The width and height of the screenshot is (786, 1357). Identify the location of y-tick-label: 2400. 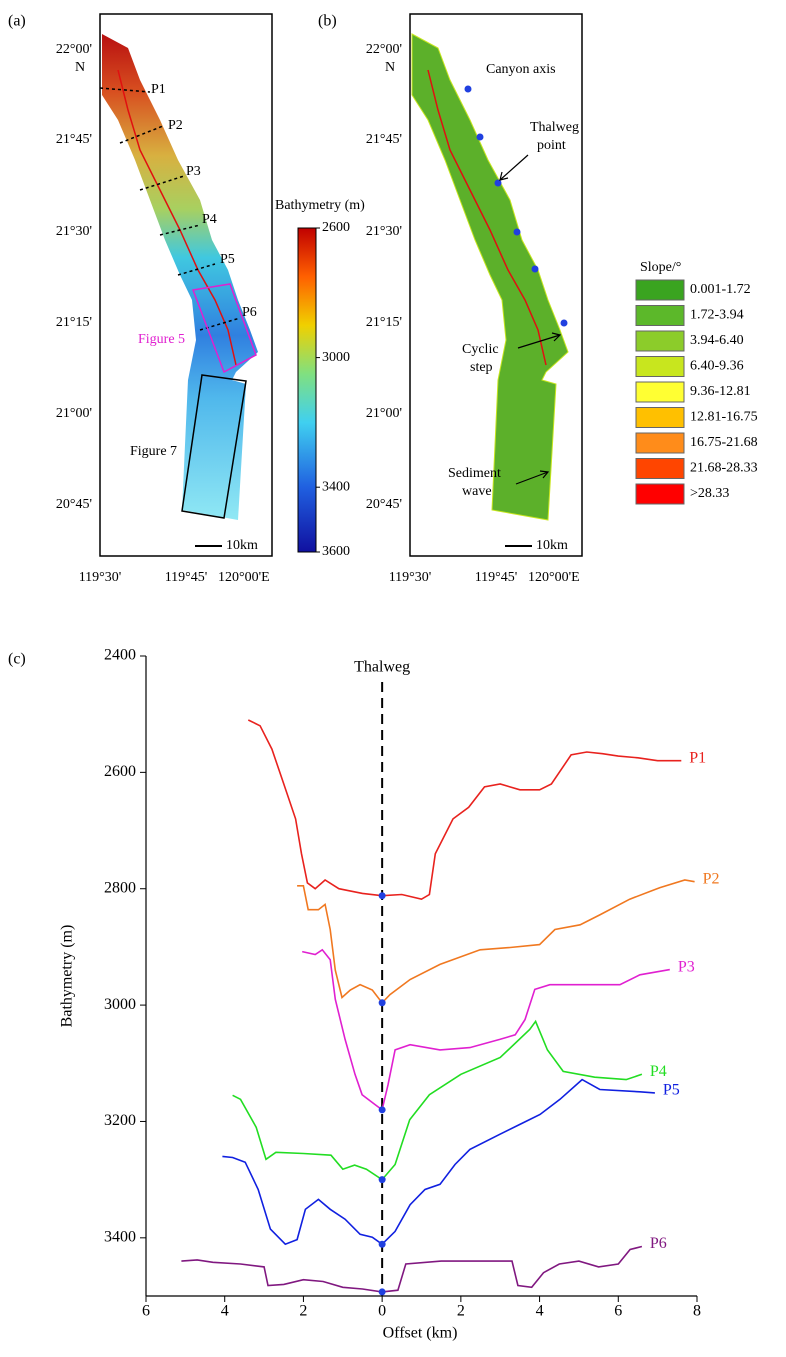
(120, 655).